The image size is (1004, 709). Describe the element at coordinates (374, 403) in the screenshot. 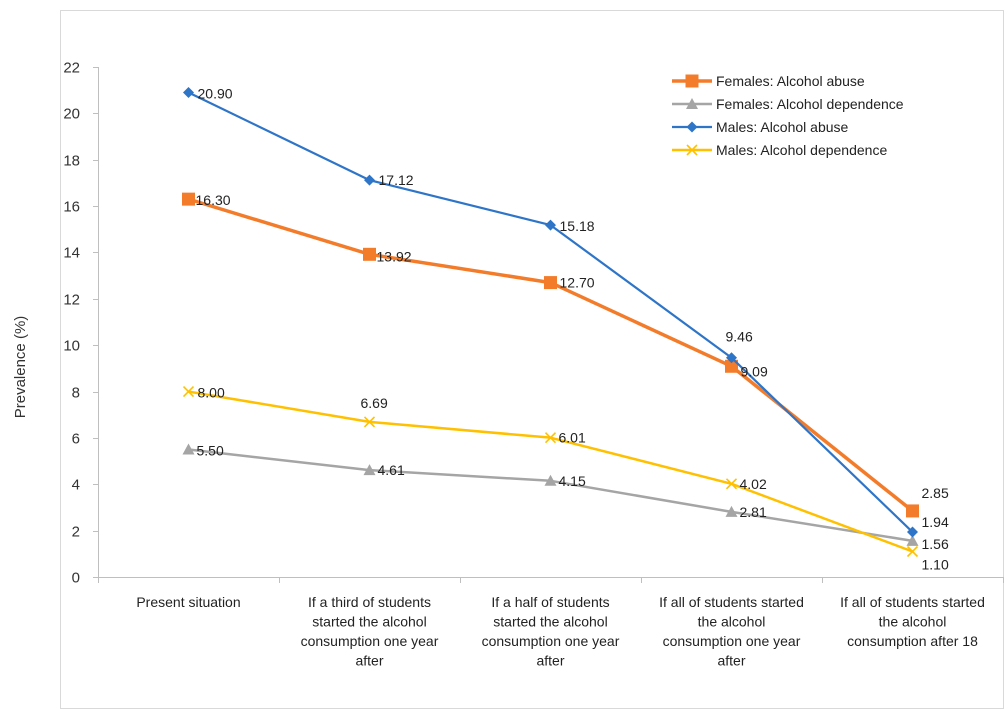

I see `data-label: 6.69` at that location.